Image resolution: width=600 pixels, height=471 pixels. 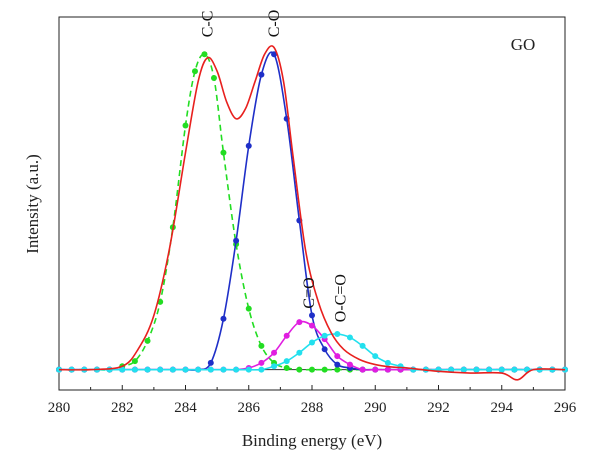 What do you see at coordinates (312, 440) in the screenshot?
I see `x-axis-label: Binding energy (eV)` at bounding box center [312, 440].